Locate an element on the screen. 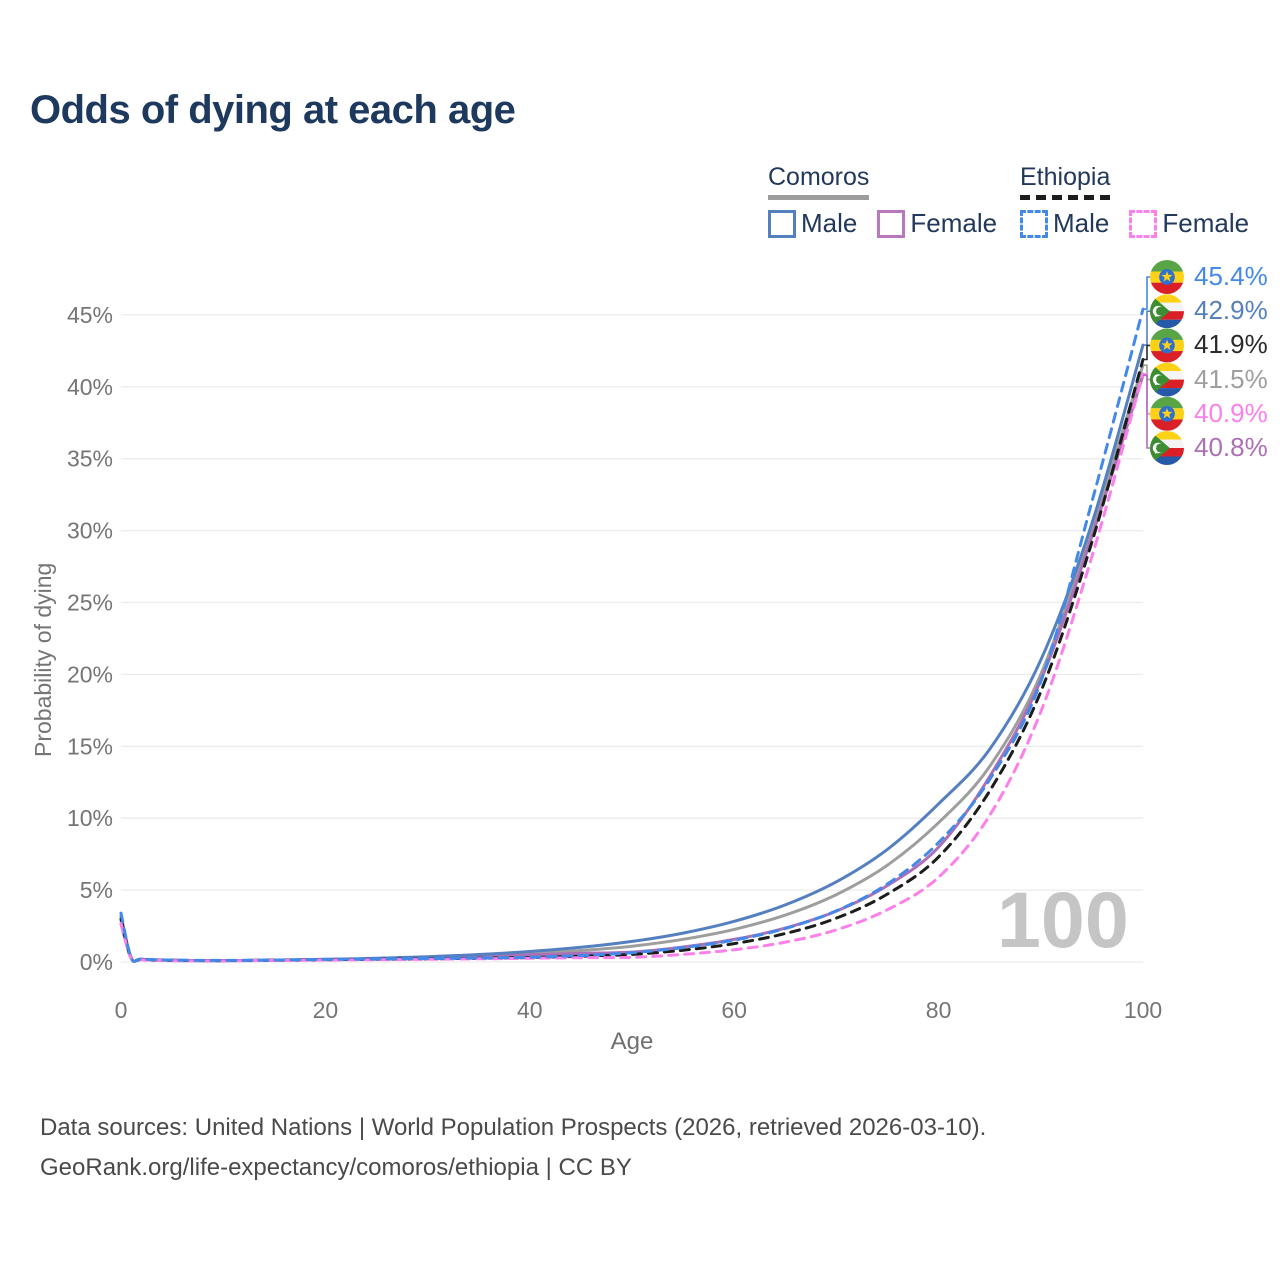 The height and width of the screenshot is (1280, 1280). label-leader-lines is located at coordinates (1146, 362).